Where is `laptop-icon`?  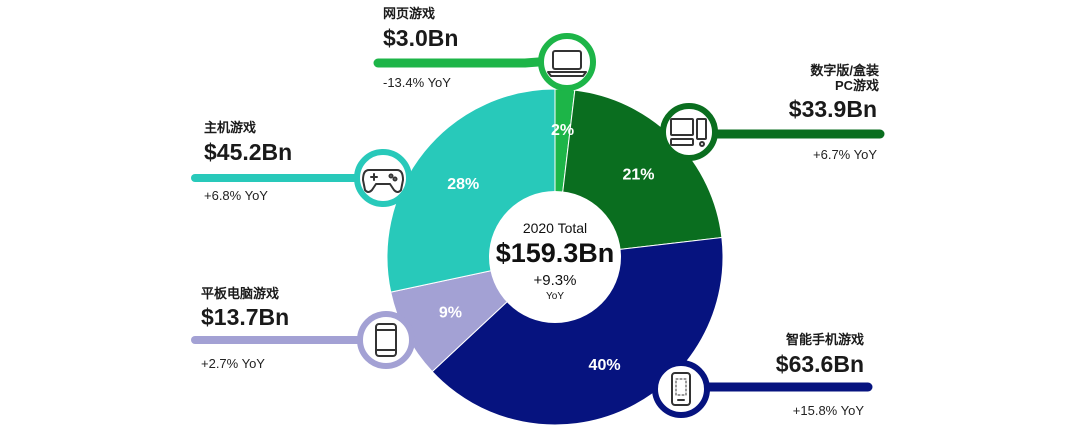 laptop-icon is located at coordinates (567, 62).